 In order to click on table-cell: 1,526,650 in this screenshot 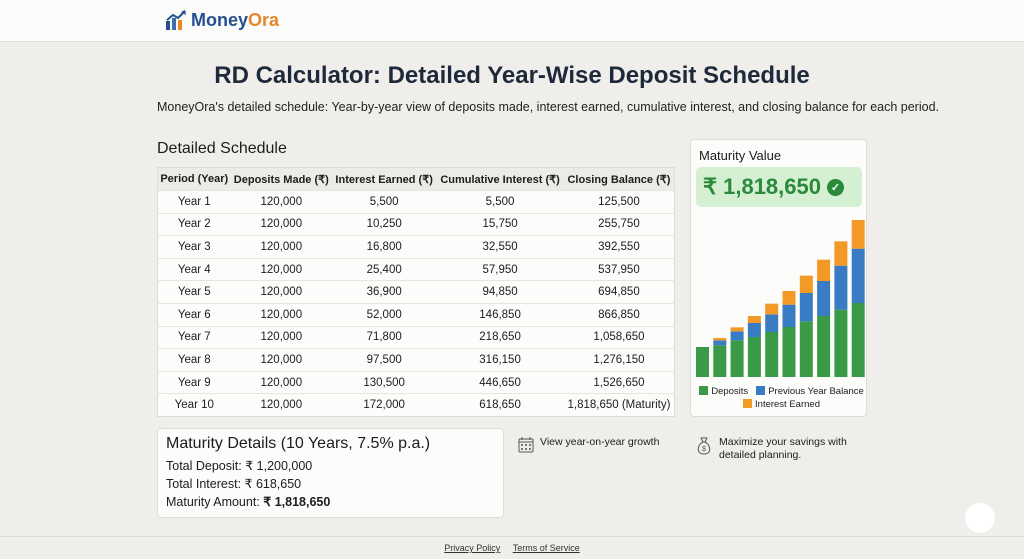, I will do `click(619, 382)`.